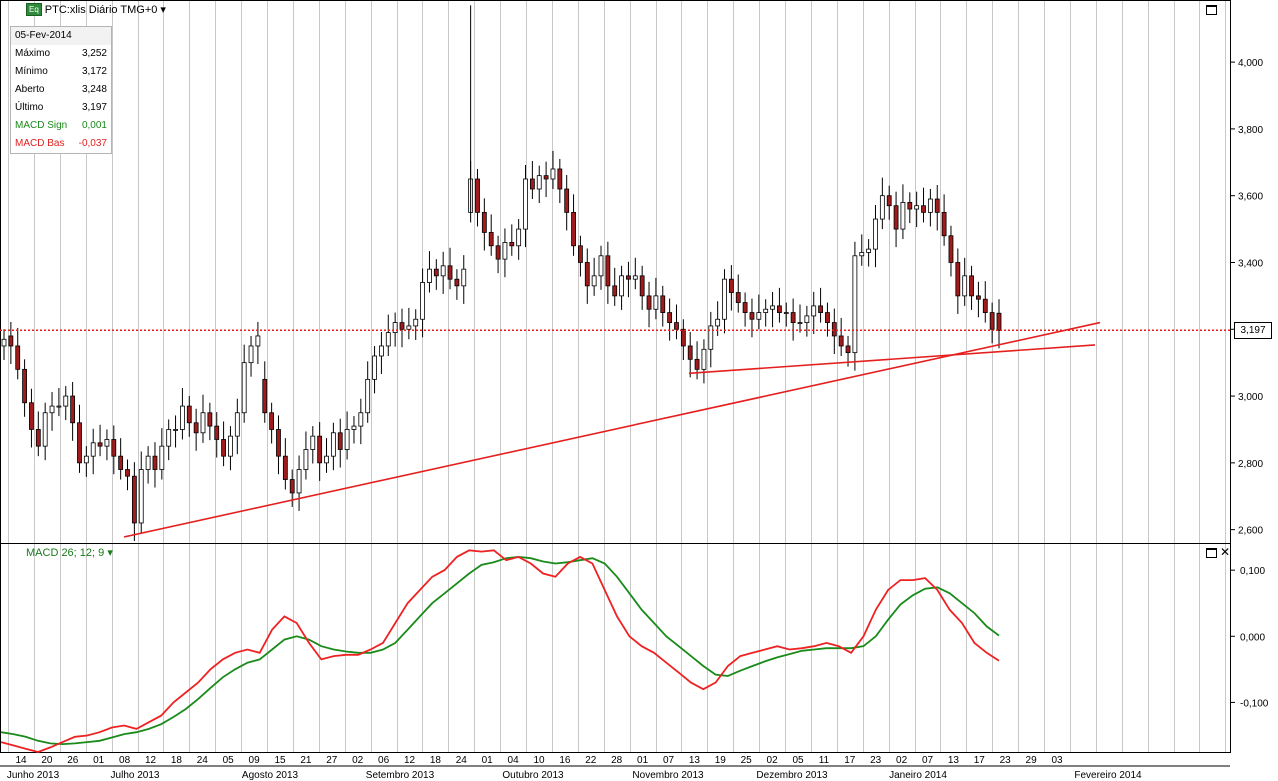  What do you see at coordinates (436, 760) in the screenshot?
I see `x-tick-label: 18` at bounding box center [436, 760].